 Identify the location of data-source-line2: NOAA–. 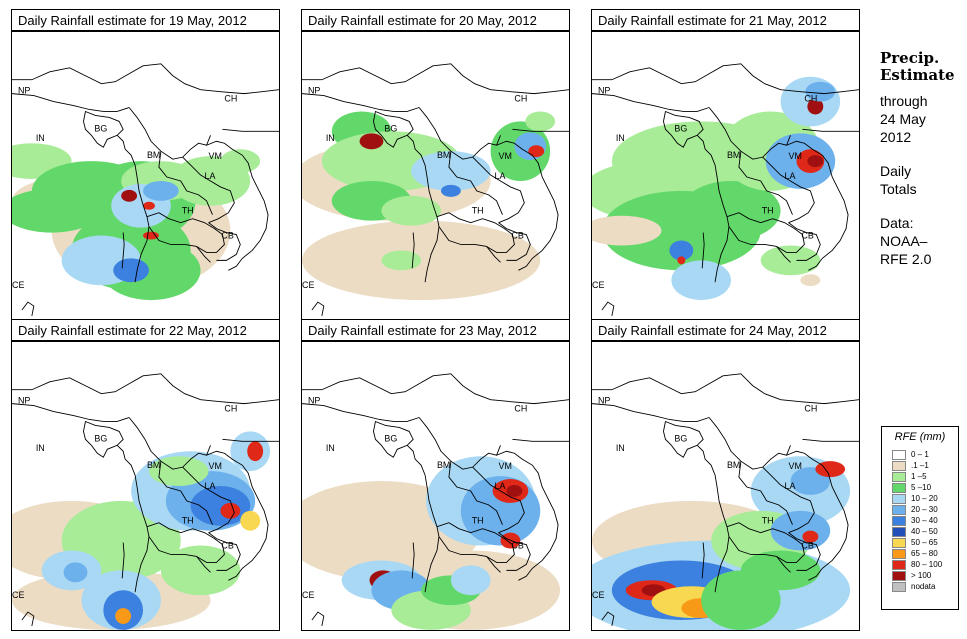
(904, 241).